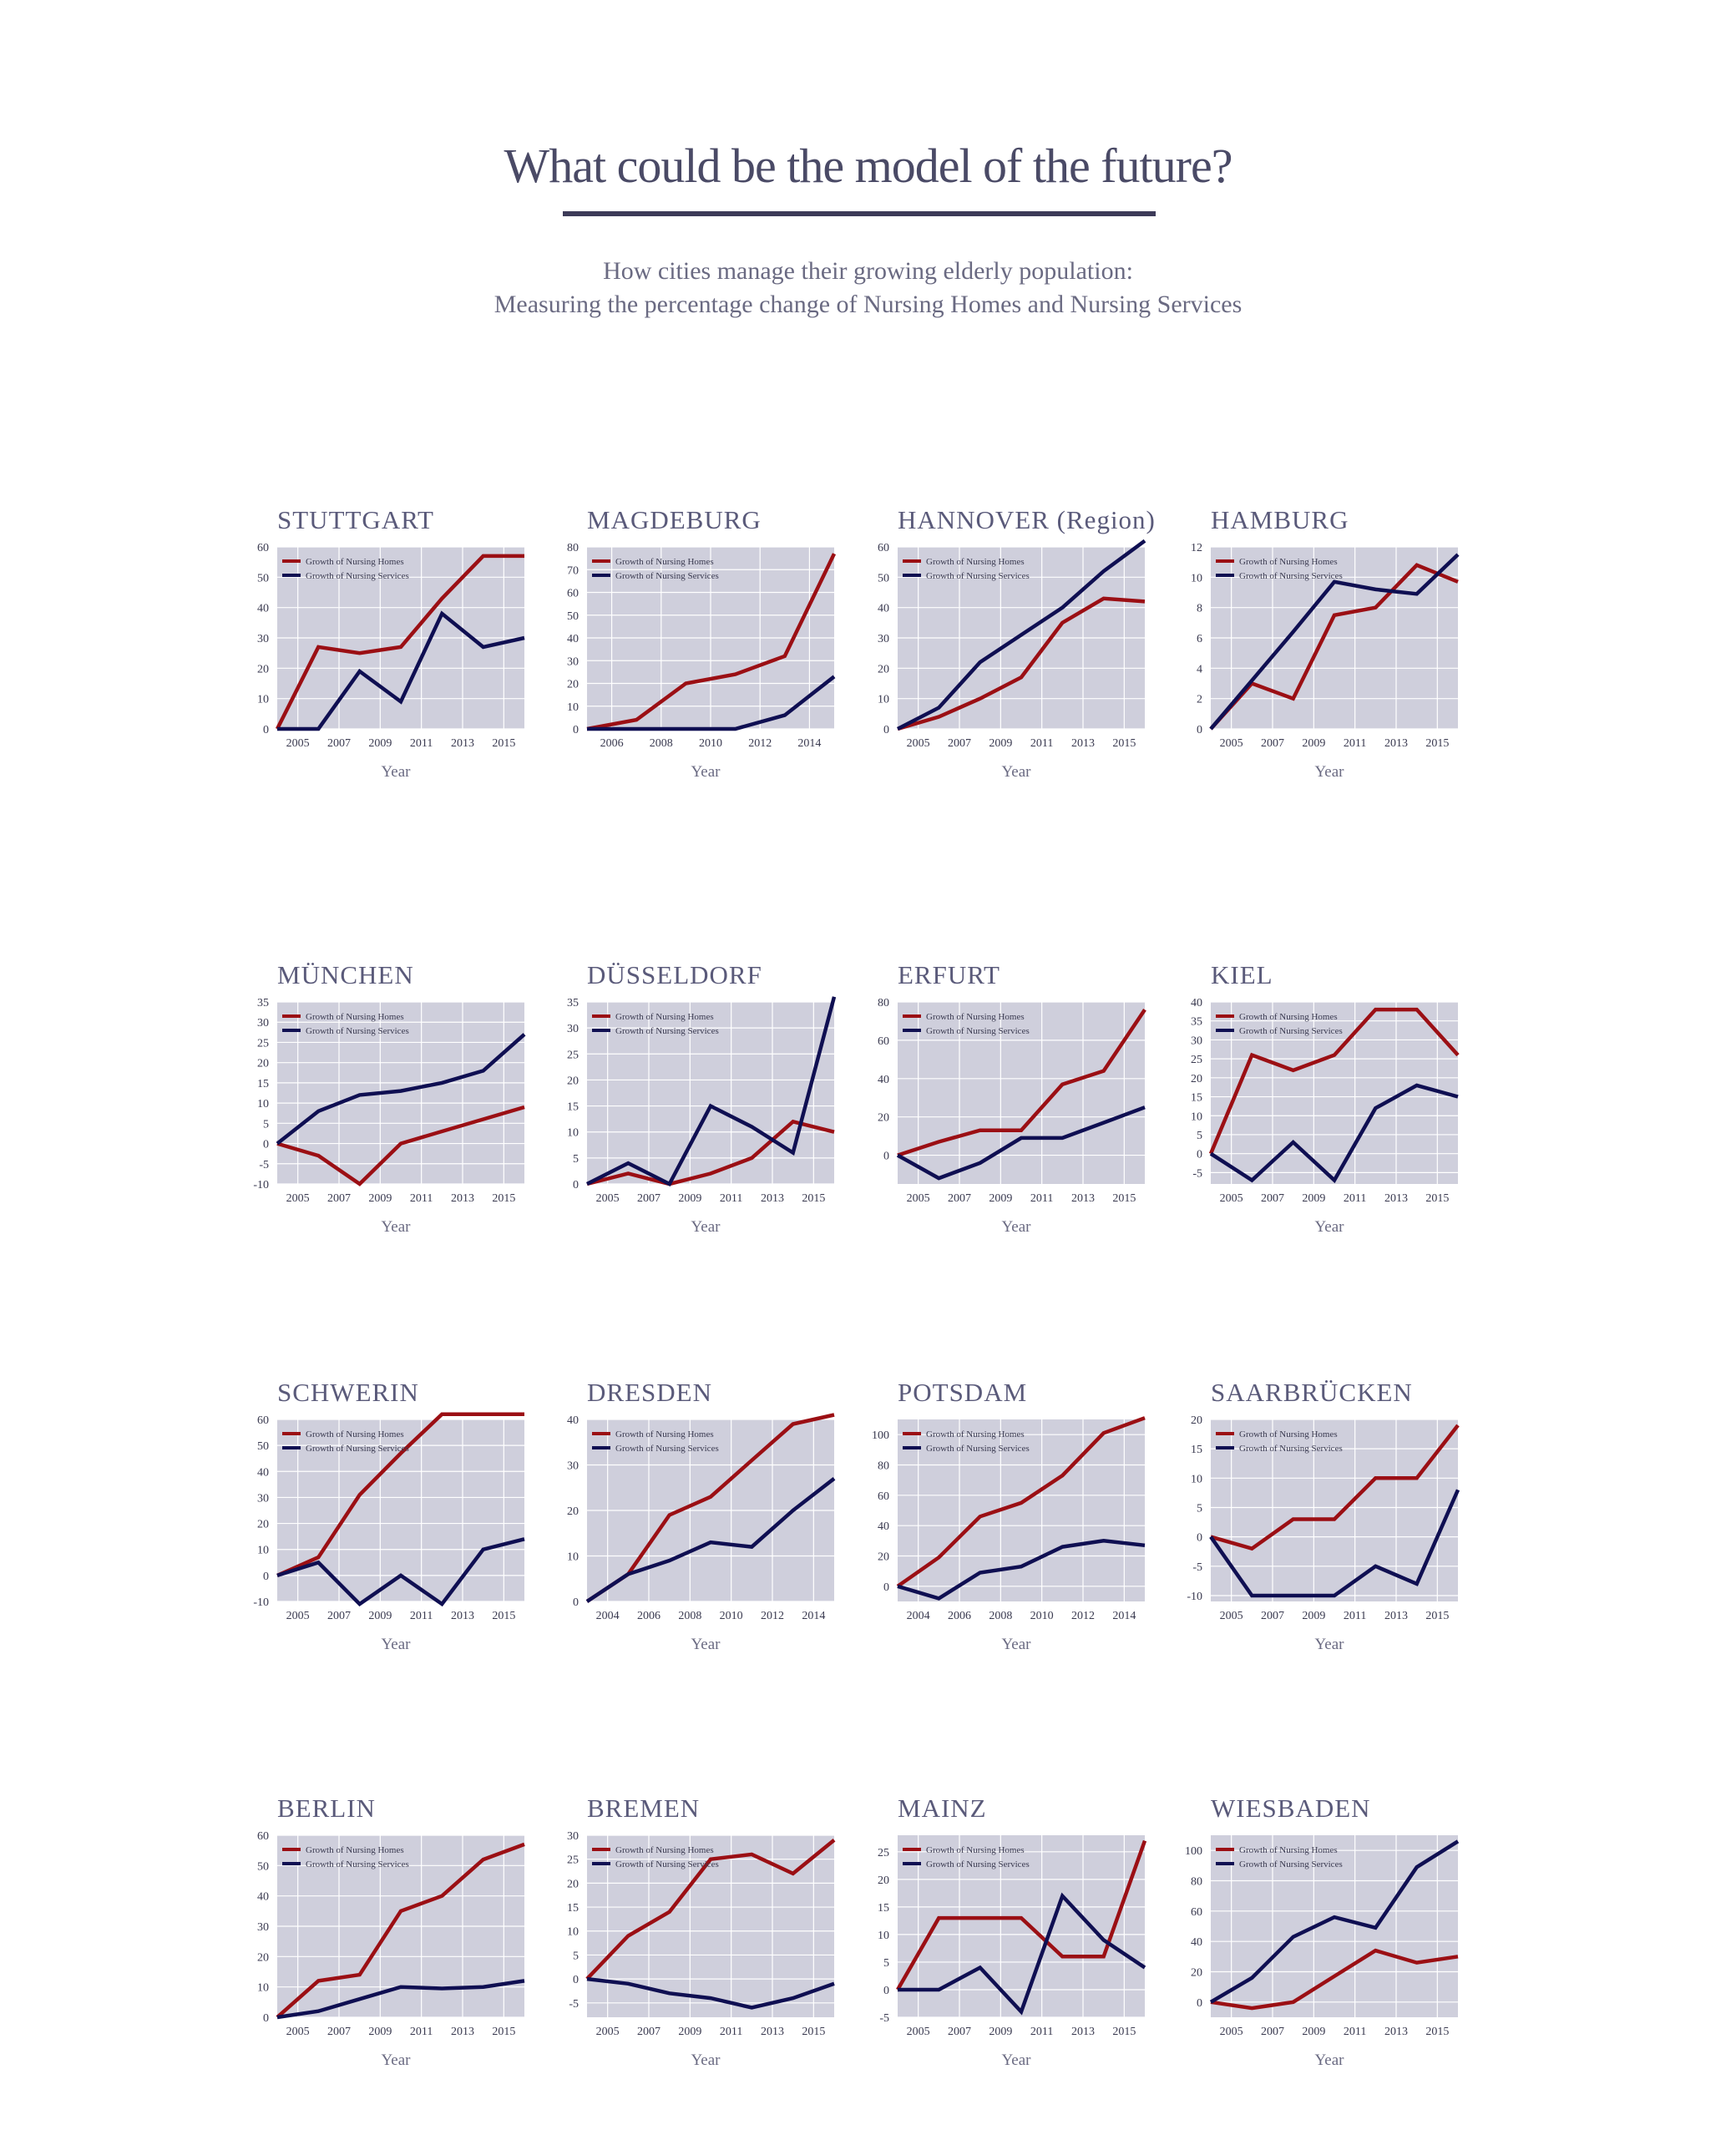 This screenshot has height=2140, width=1736. Describe the element at coordinates (573, 1003) in the screenshot. I see `y-tick-label: 35` at that location.